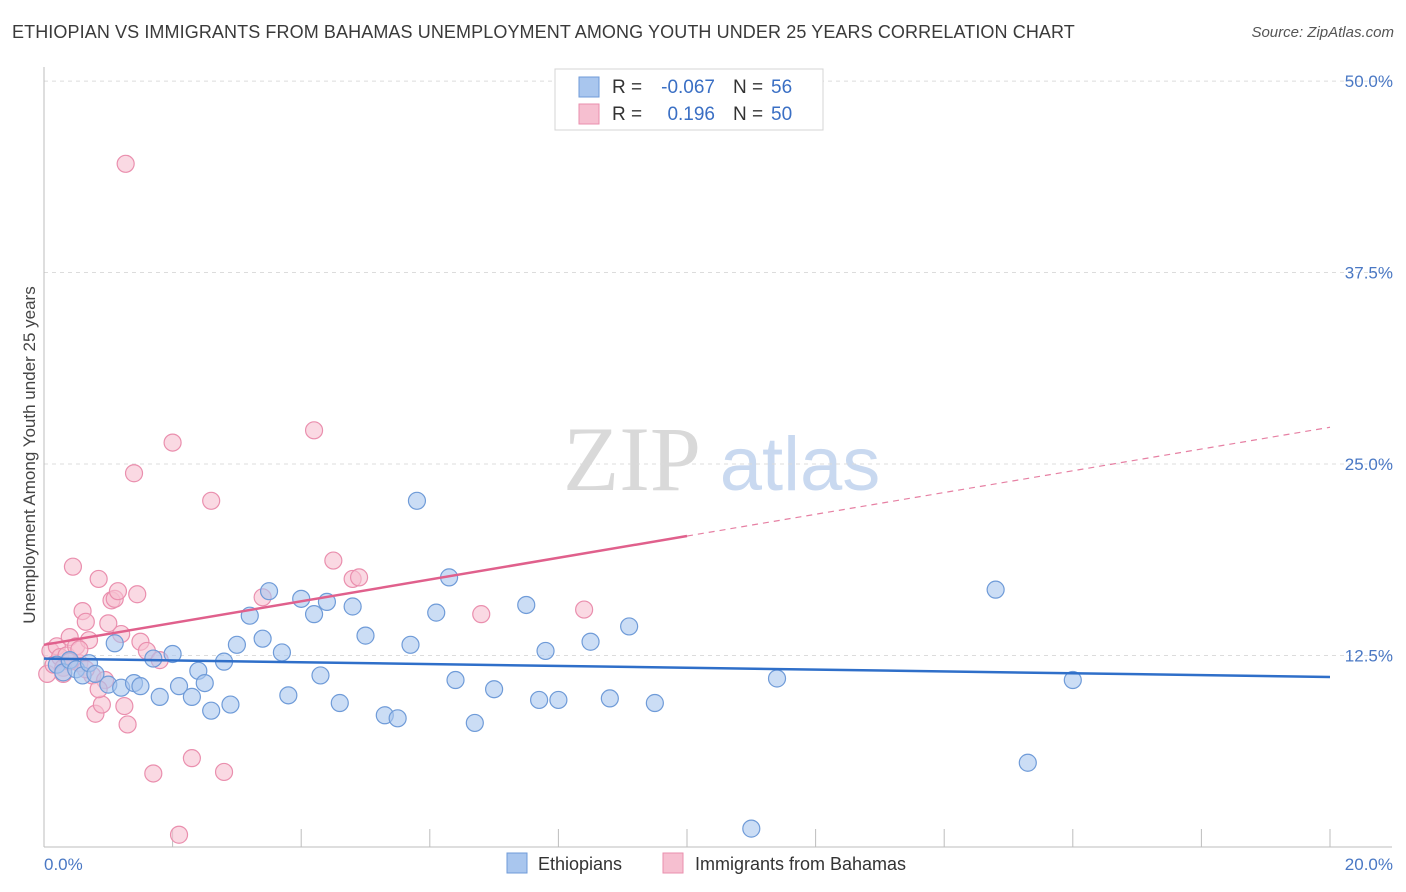 Image resolution: width=1406 pixels, height=892 pixels. What do you see at coordinates (29, 454) in the screenshot?
I see `y-axis-label: Unemployment Among Youth under 25 years` at bounding box center [29, 454].